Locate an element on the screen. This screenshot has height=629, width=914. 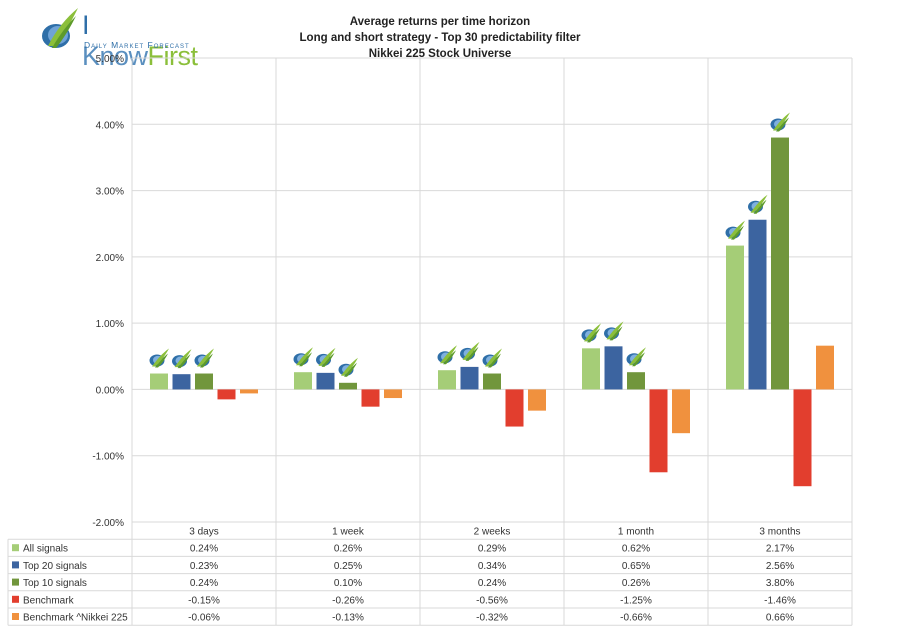
table-cell-value: -0.66% is located at coordinates (636, 618).